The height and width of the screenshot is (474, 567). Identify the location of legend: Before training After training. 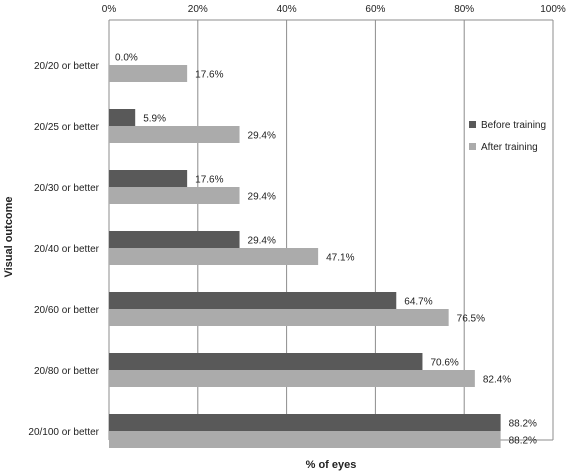
(507, 136).